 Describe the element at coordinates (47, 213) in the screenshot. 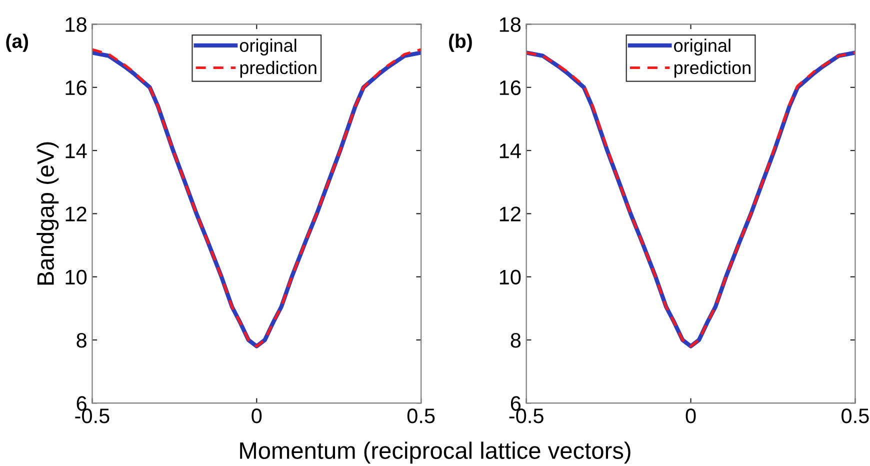

I see `y-axis-title: Bandgap (eV)` at that location.